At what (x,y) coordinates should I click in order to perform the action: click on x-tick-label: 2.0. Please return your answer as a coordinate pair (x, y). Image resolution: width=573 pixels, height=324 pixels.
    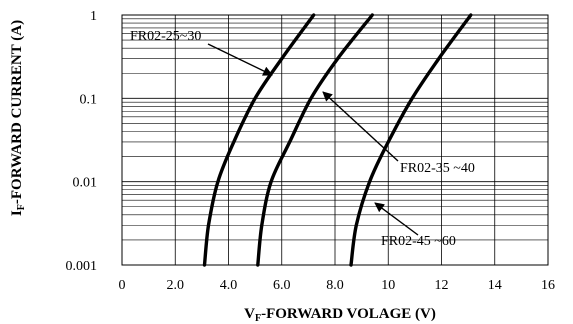
    Looking at the image, I should click on (176, 285).